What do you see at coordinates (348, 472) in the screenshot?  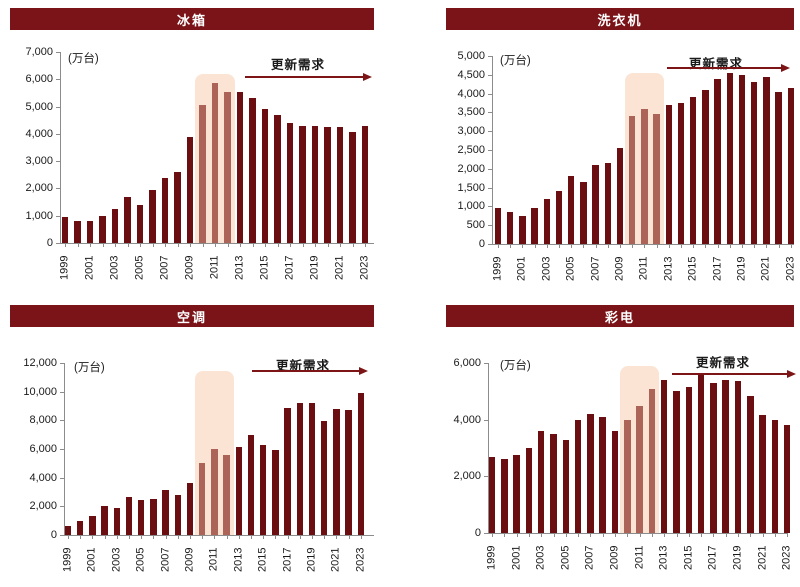 I see `bar-2022` at bounding box center [348, 472].